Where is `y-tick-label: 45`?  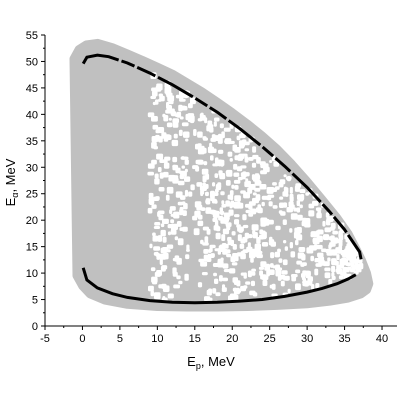
y-tick-label: 45 is located at coordinates (32, 89).